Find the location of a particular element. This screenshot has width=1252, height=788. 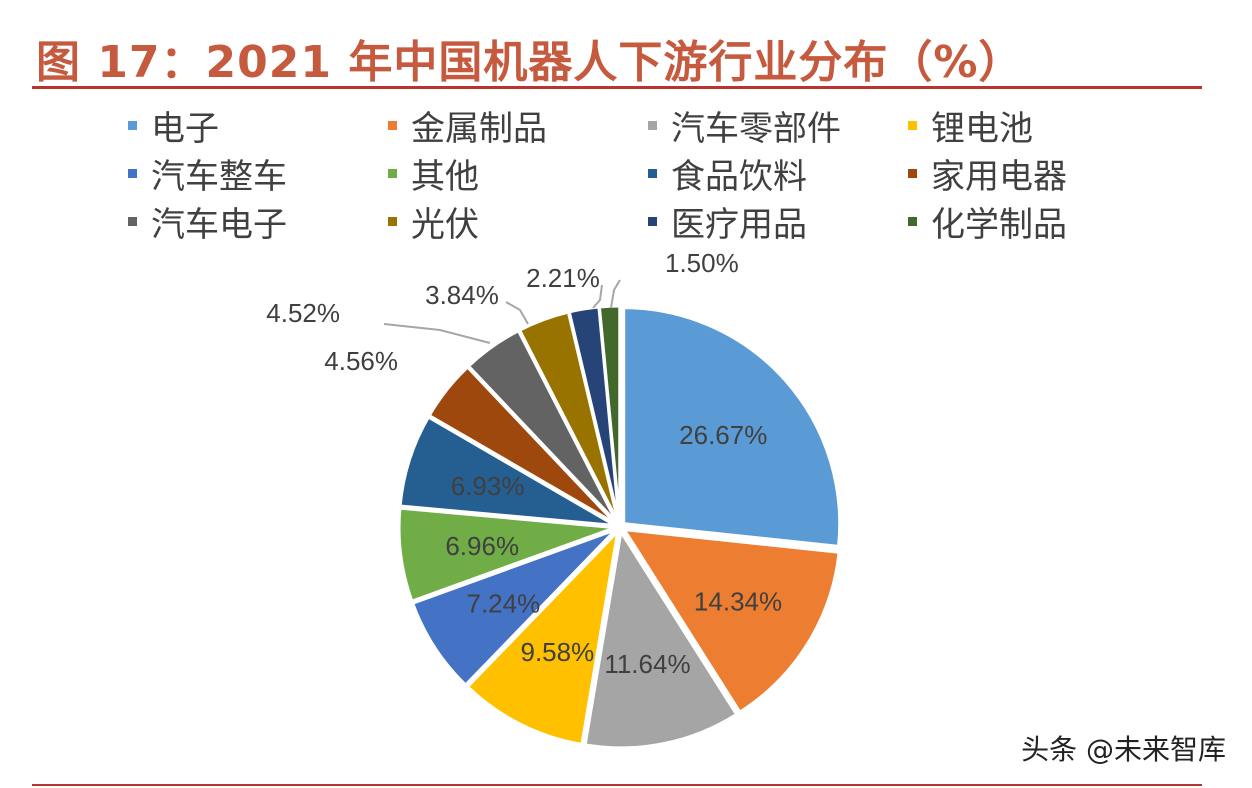

legend-label: 医疗用品 is located at coordinates (739, 224).